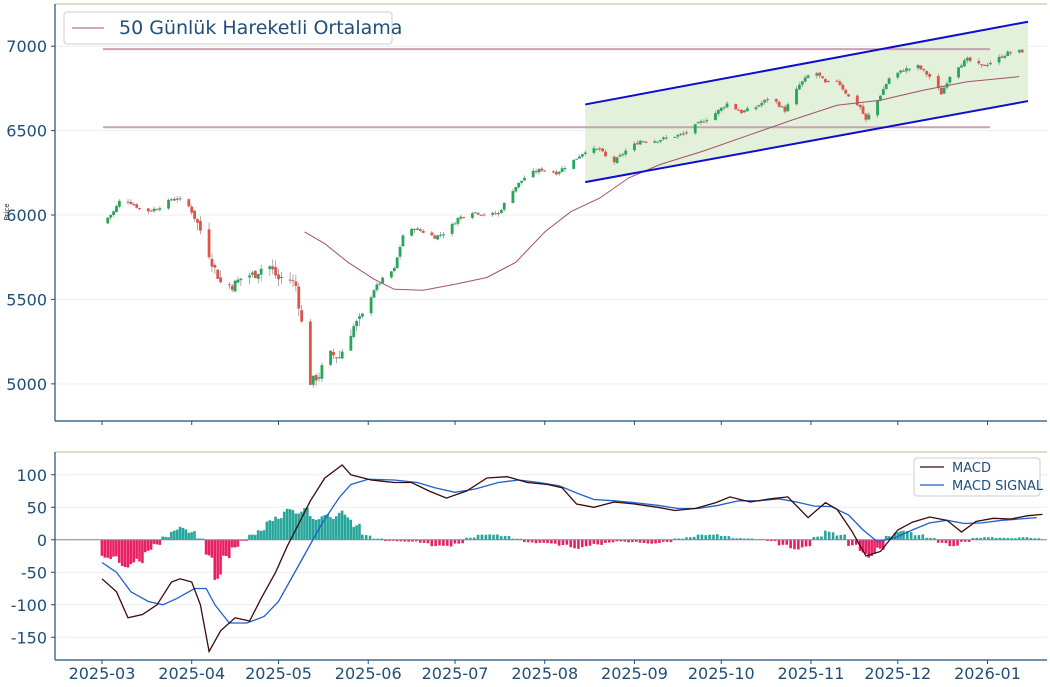 The height and width of the screenshot is (687, 1050). I want to click on x-tick-label: 2026-01, so click(987, 673).